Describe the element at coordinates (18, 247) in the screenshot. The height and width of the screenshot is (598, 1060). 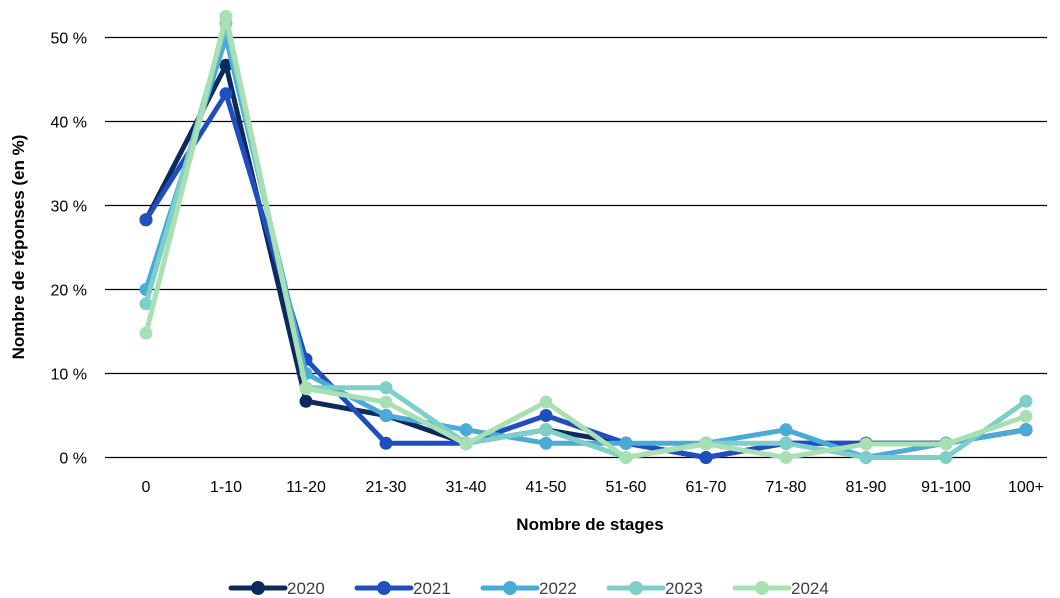
I see `y-axis-title: Nombre de réponses (en %)` at that location.